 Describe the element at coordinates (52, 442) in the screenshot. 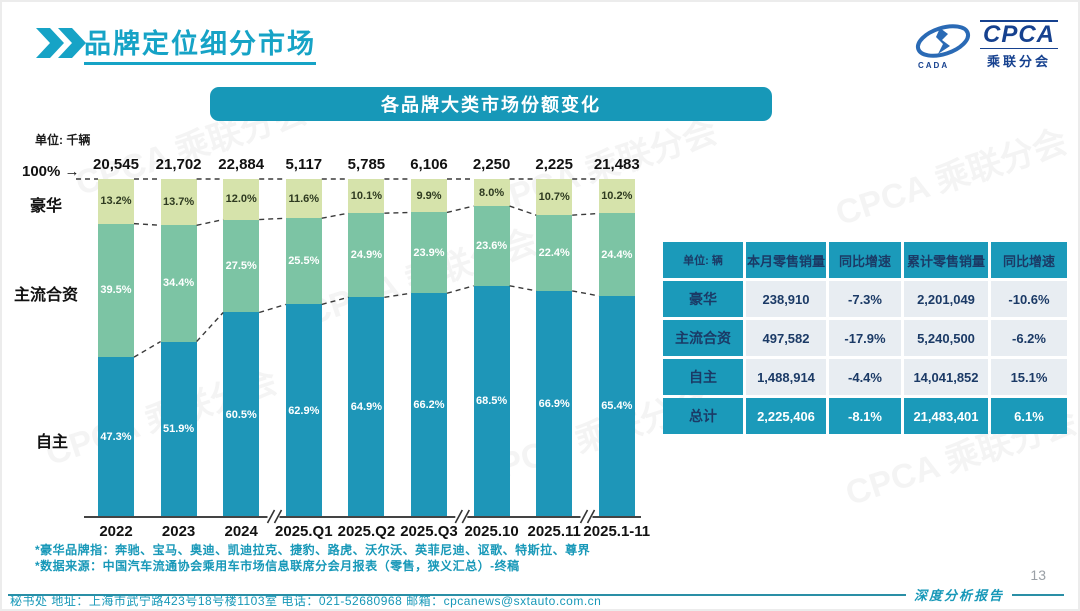

I see `side-label-domestic: 自主` at that location.